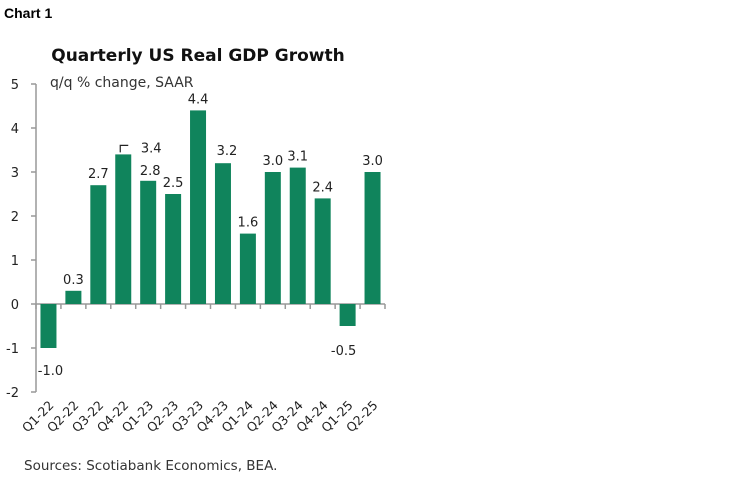 The width and height of the screenshot is (748, 483). What do you see at coordinates (15, 173) in the screenshot?
I see `y-tick-label: 3` at bounding box center [15, 173].